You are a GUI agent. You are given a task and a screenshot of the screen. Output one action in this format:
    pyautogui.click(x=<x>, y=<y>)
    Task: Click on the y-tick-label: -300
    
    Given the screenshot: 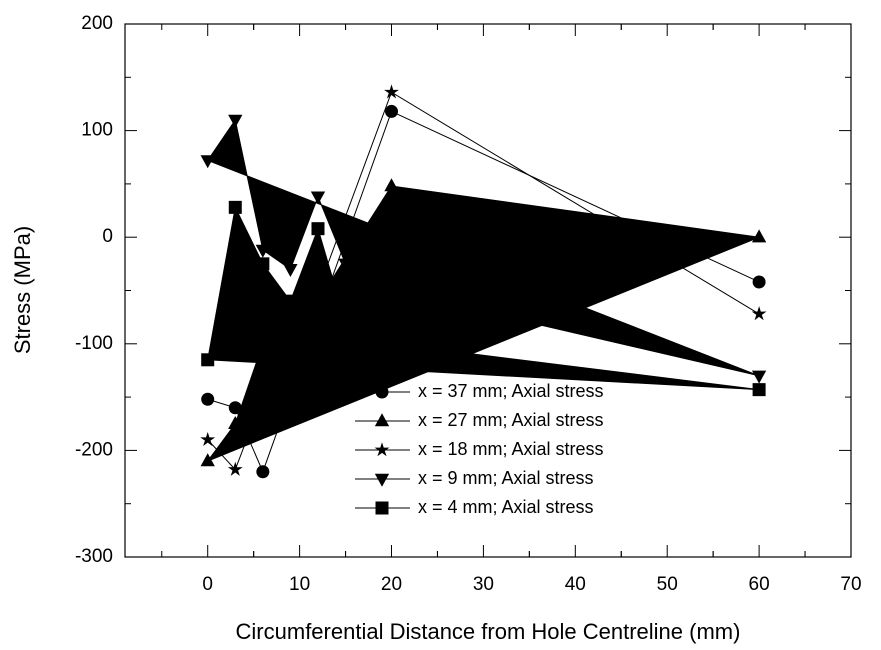 What is the action you would take?
    pyautogui.click(x=94, y=556)
    